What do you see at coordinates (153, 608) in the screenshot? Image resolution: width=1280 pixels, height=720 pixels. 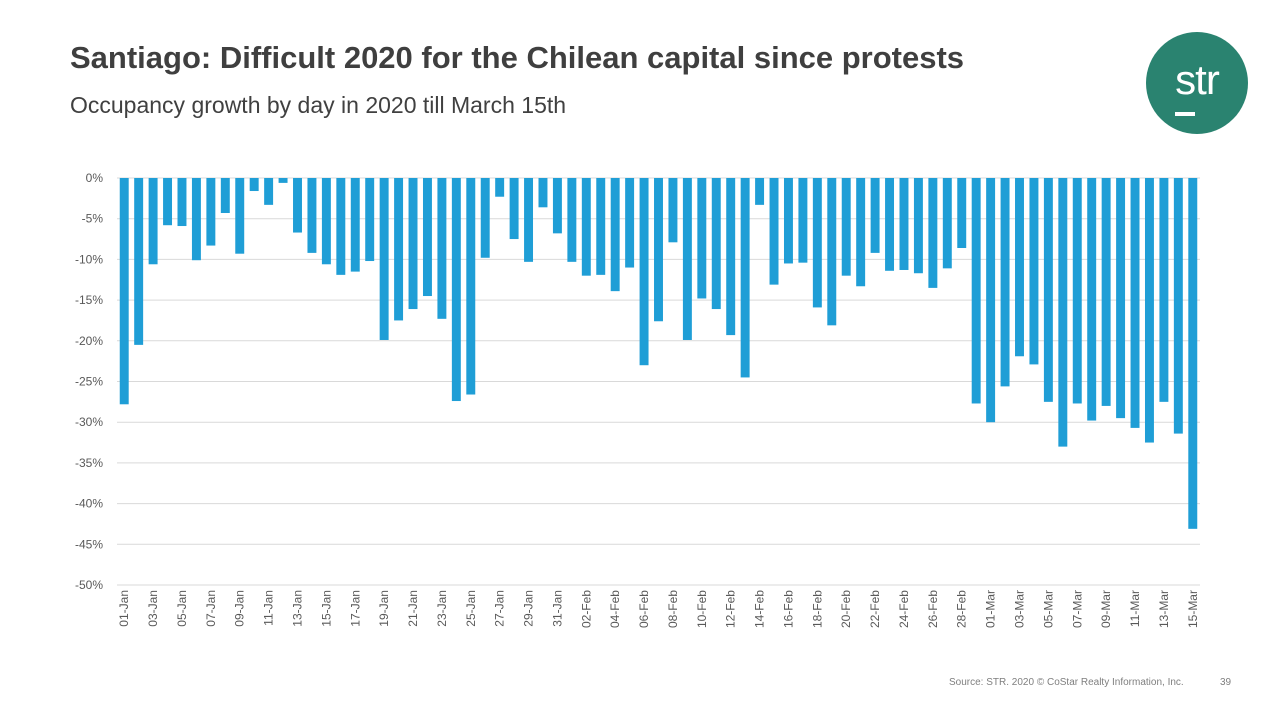 I see `x-tick-label: 03-Jan` at bounding box center [153, 608].